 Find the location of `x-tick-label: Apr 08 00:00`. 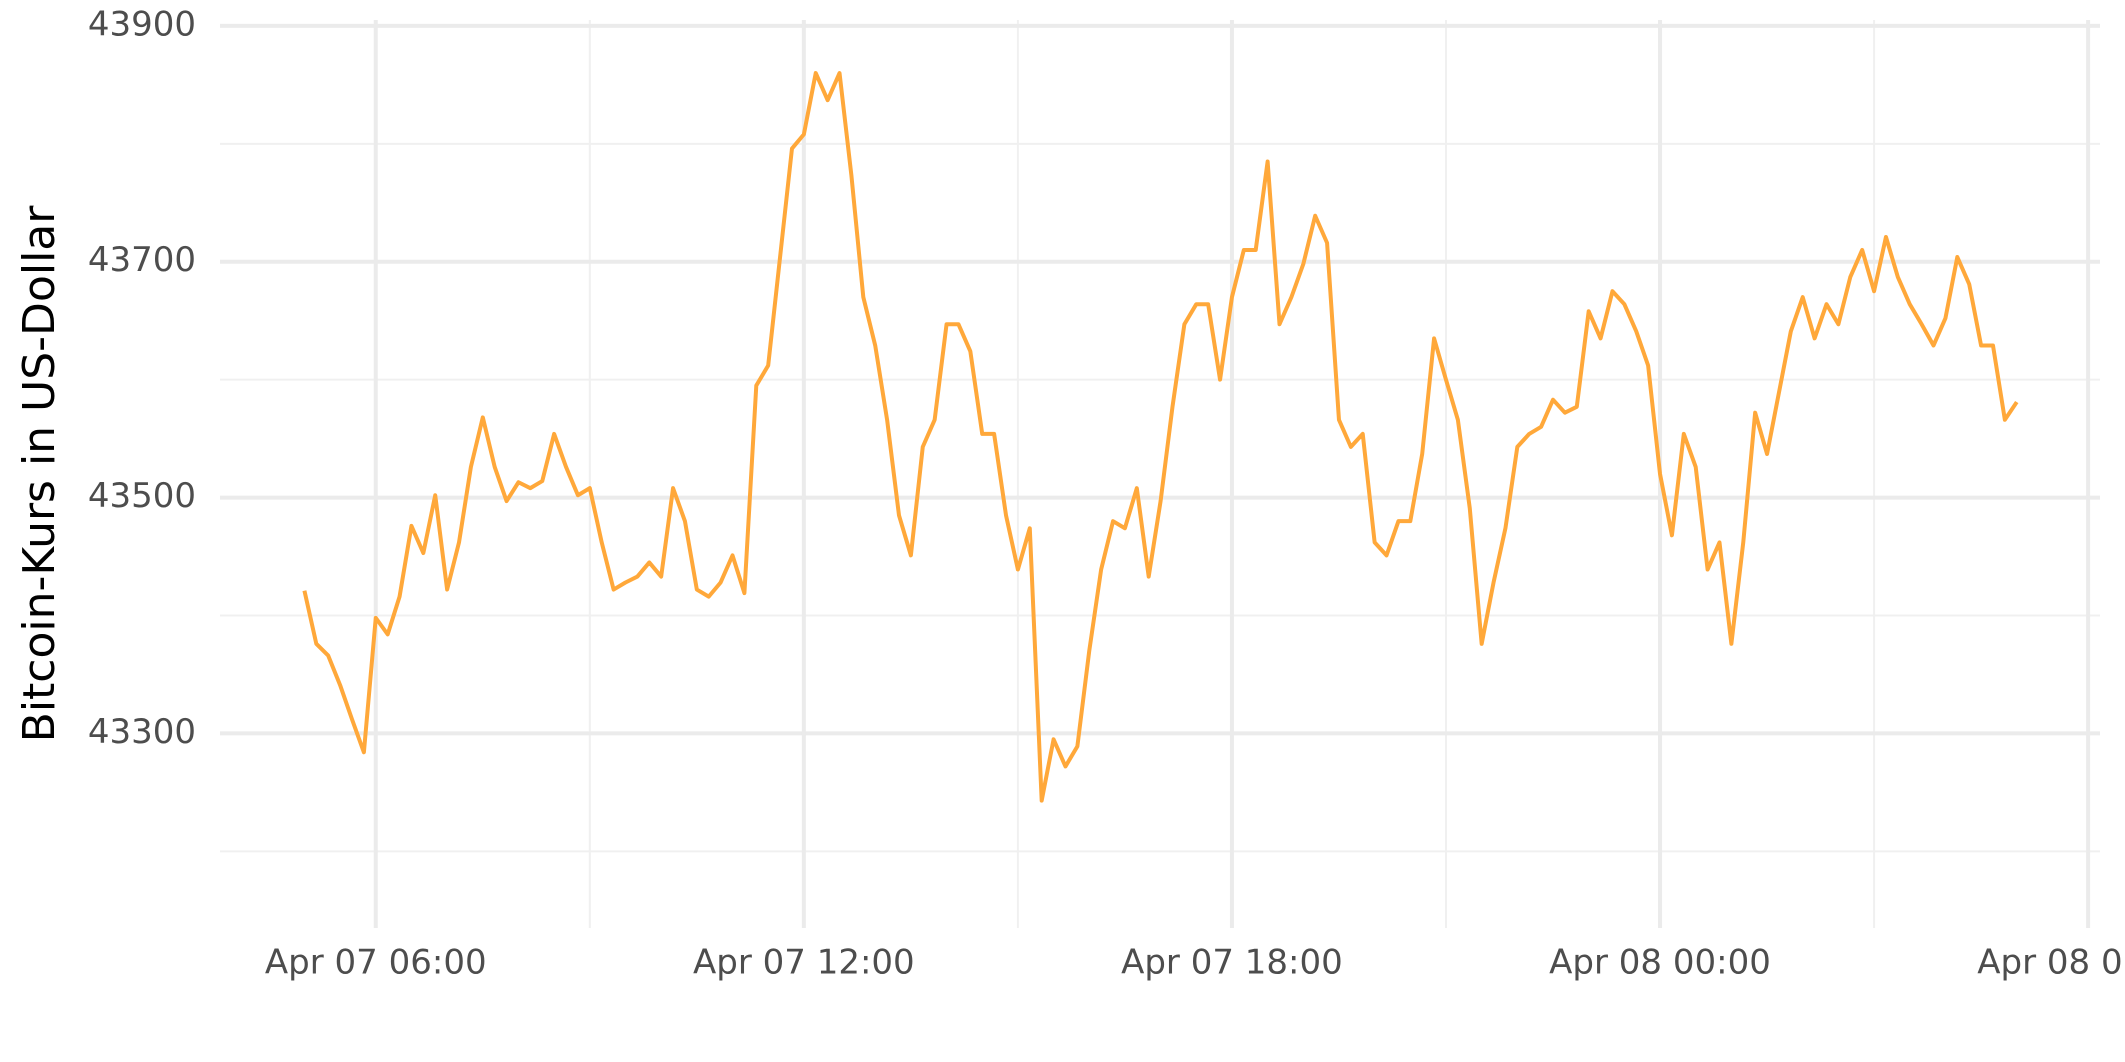

x-tick-label: Apr 08 00:00 is located at coordinates (1660, 963).